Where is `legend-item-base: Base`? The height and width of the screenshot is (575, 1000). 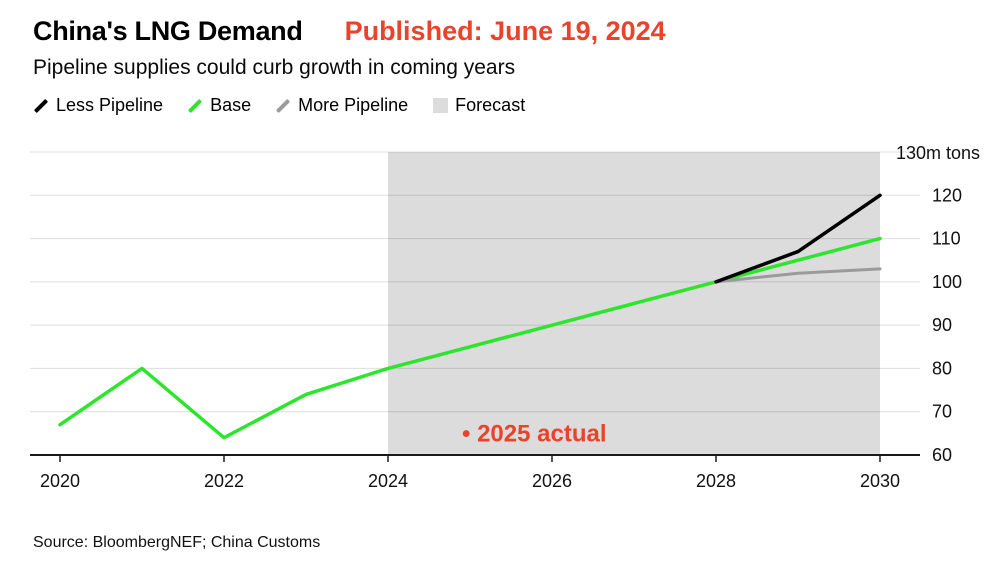
legend-item-base: Base is located at coordinates (219, 105).